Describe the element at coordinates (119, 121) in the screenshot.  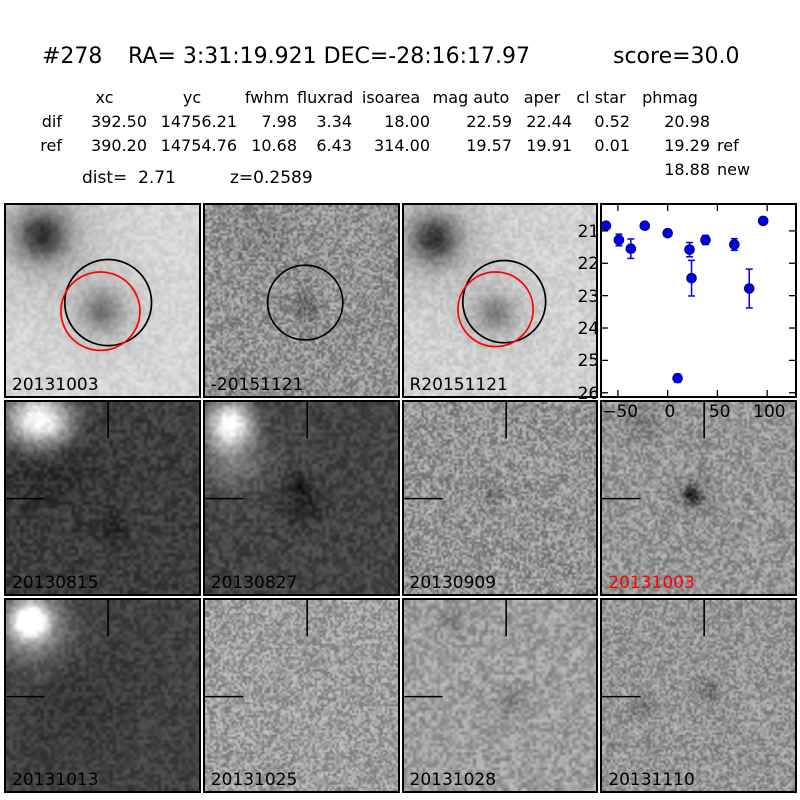
I see `dif-xc: 392.50` at that location.